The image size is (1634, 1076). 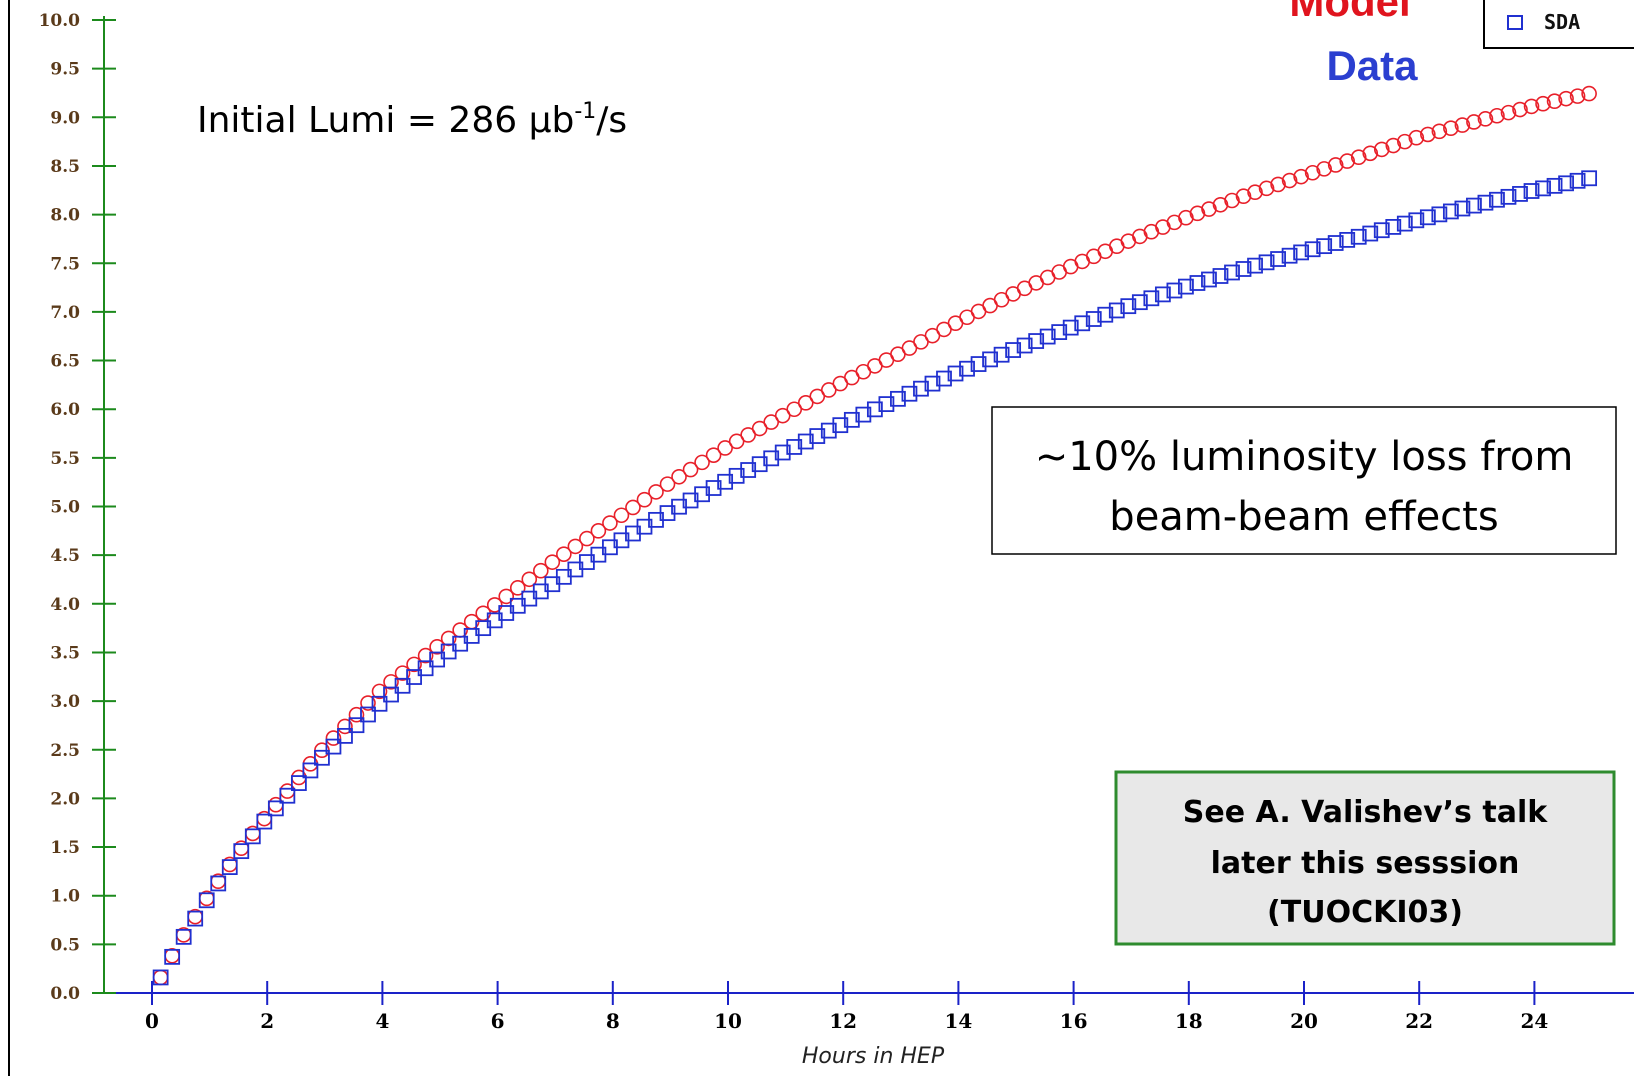 I want to click on y-tick-label: 2.5, so click(x=65, y=751).